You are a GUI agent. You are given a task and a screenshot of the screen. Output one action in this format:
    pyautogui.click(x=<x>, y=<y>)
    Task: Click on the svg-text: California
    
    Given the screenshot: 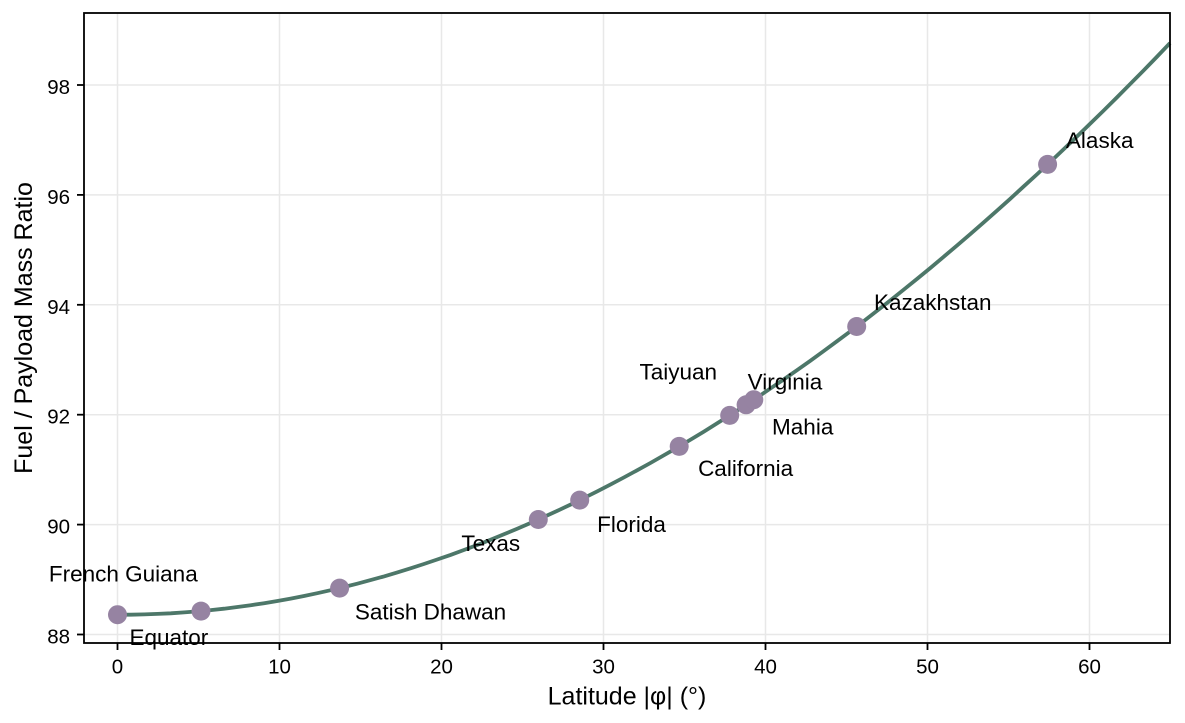 What is the action you would take?
    pyautogui.click(x=746, y=468)
    